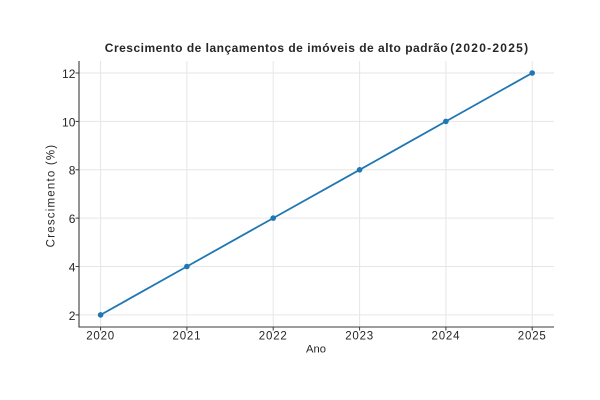 The image size is (600, 400). I want to click on svg-text: 6, so click(72, 219).